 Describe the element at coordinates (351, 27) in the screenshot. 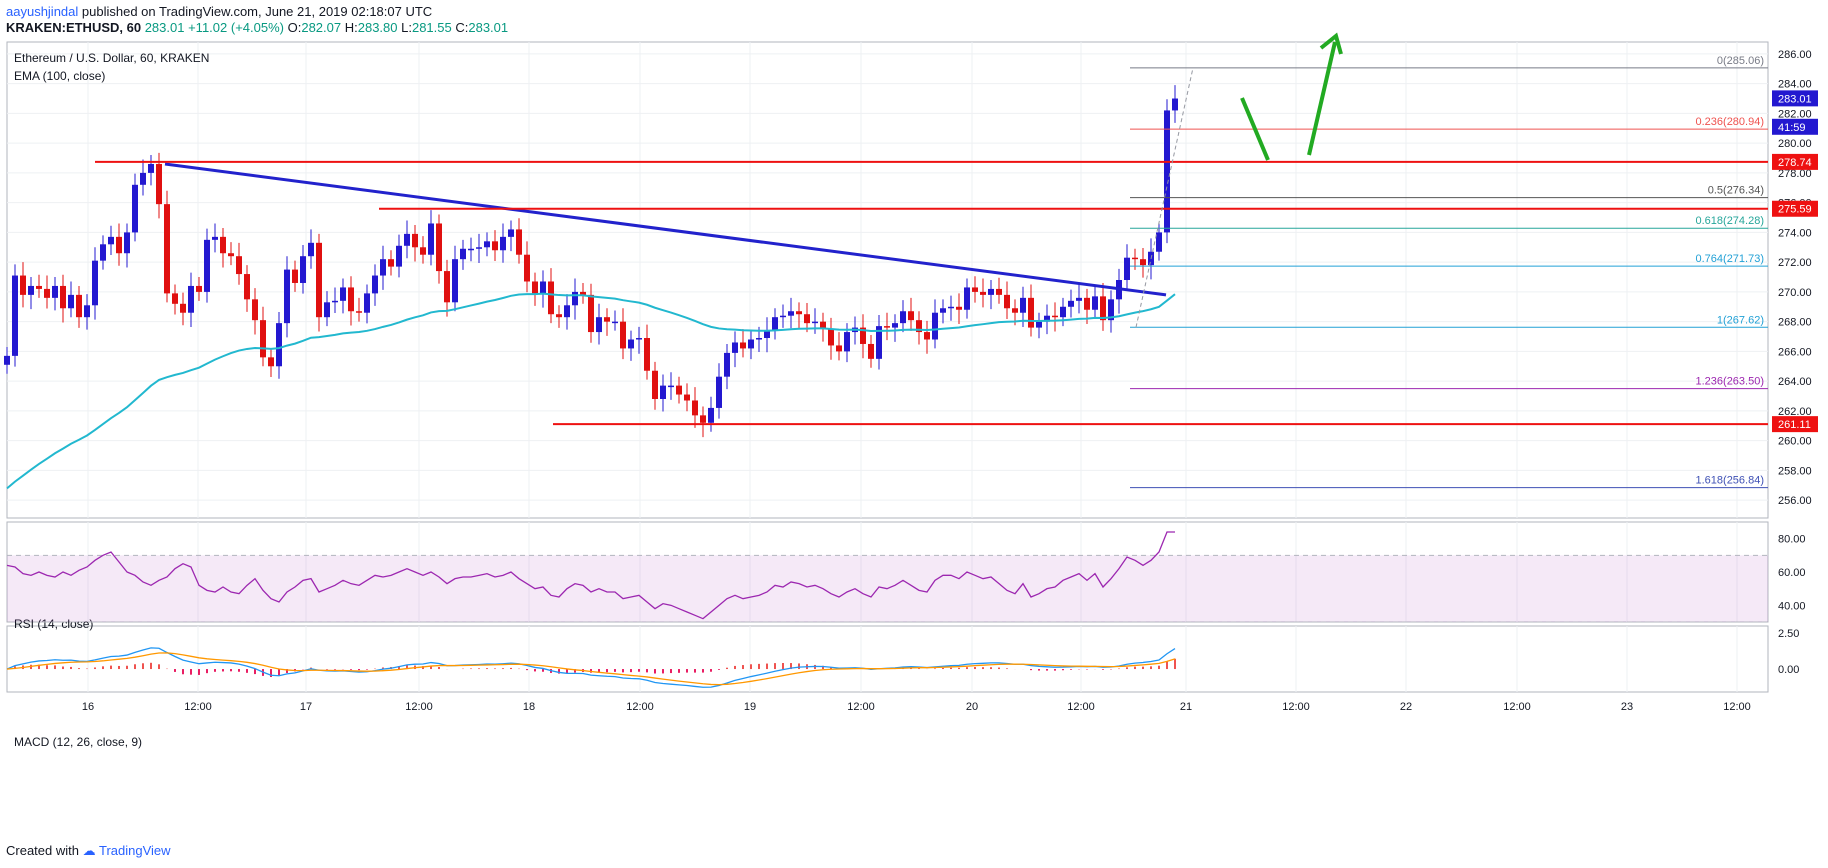

I see `high-label: H:` at that location.